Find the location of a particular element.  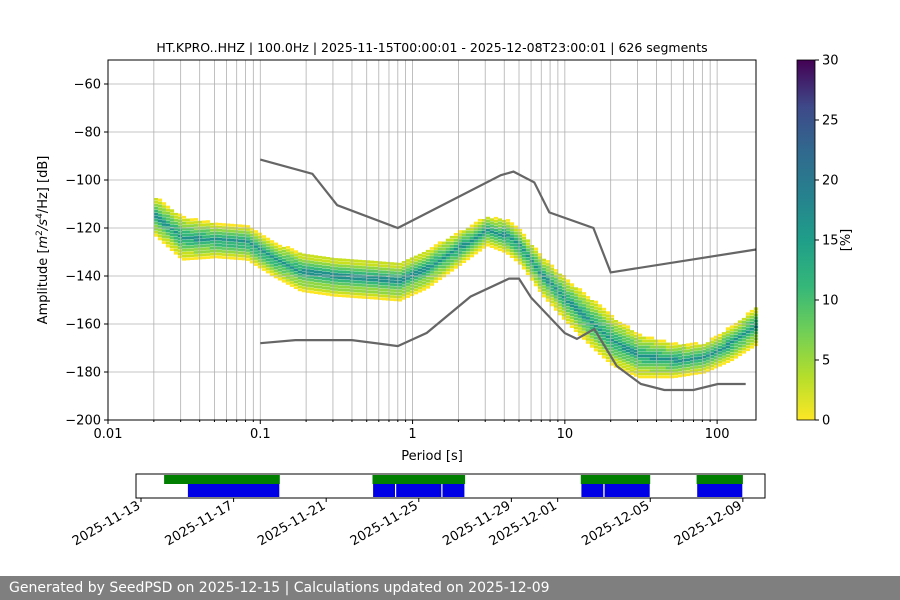

date-tick-label: 2025-11-17 is located at coordinates (199, 523).